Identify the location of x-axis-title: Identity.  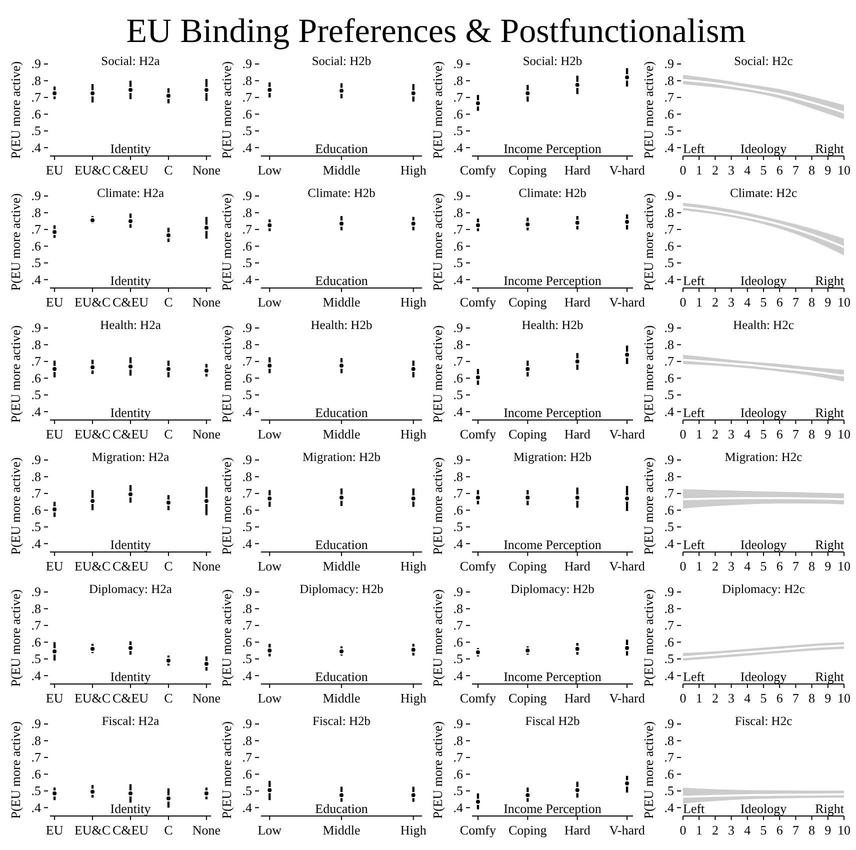
(131, 412).